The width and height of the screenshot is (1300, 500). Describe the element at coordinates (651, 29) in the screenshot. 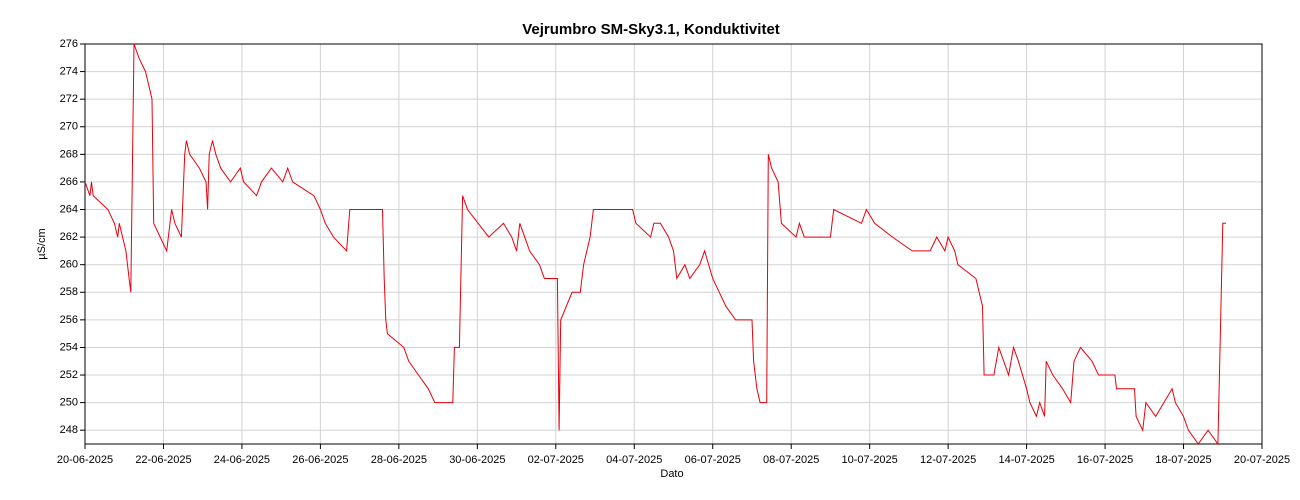

I see `chart-title: Vejrumbro SM-Sky3.1, Konduktivitet` at that location.